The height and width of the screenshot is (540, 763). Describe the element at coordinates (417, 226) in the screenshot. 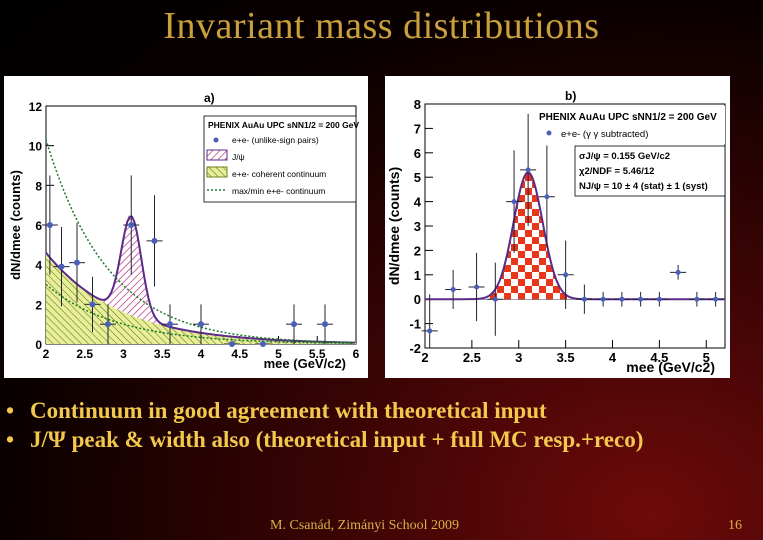

I see `y-tick-label: 3` at that location.